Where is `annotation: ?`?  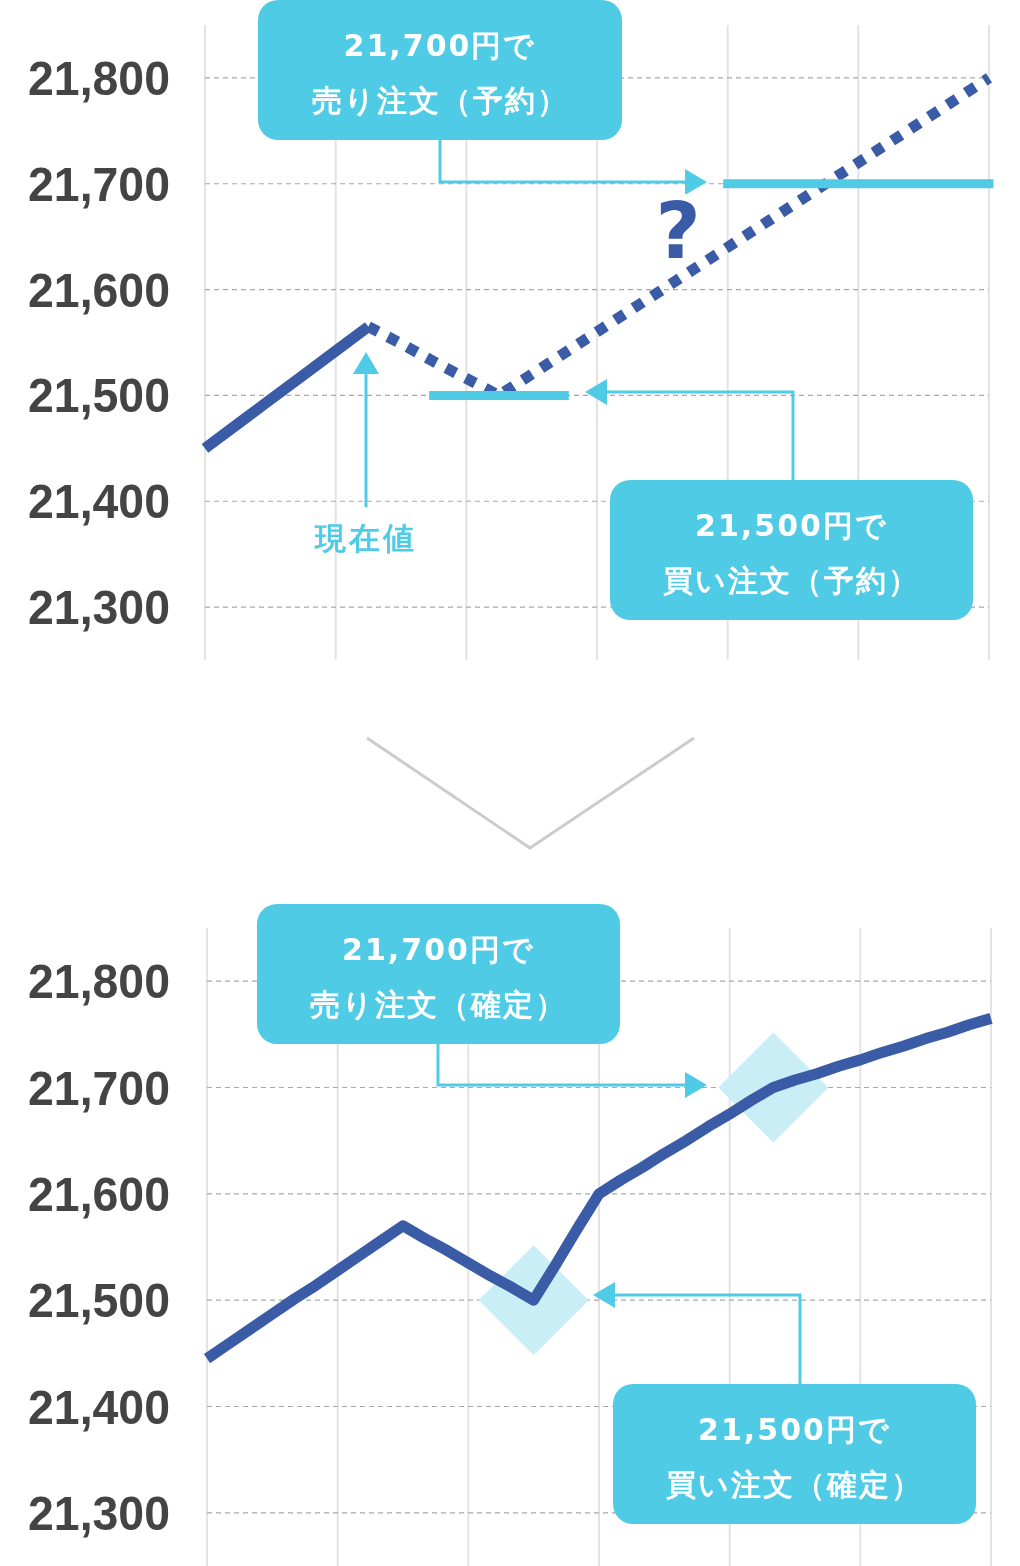 annotation: ? is located at coordinates (678, 231).